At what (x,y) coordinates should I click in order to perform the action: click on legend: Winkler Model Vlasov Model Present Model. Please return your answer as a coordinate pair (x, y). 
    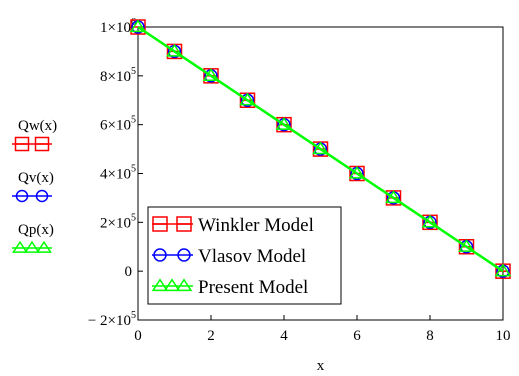
    Looking at the image, I should click on (244, 255).